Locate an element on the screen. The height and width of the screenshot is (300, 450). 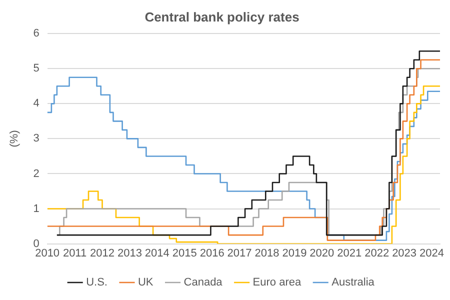
x-tick-label: 2014 is located at coordinates (157, 253).